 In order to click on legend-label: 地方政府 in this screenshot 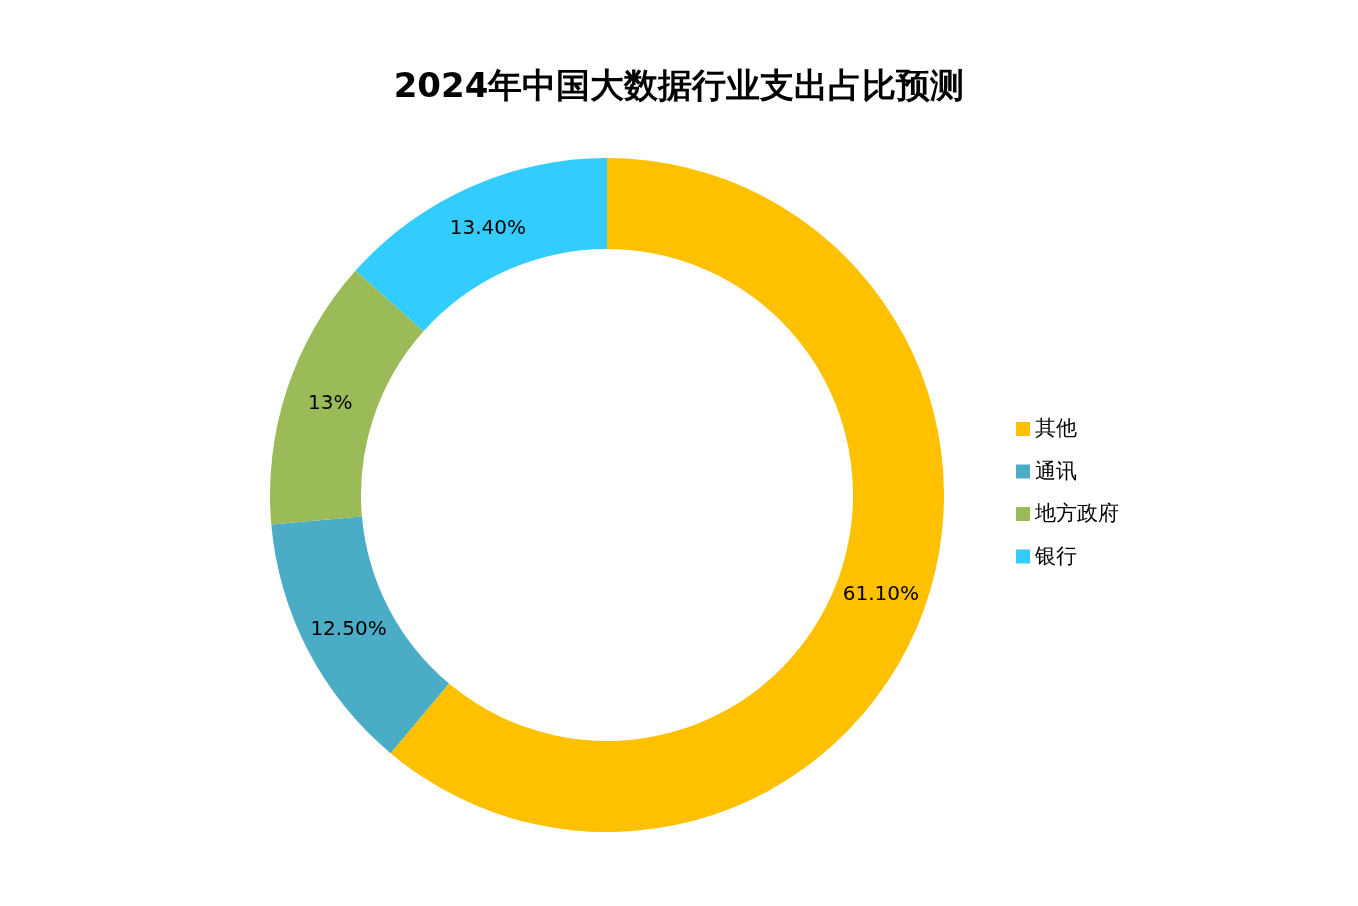, I will do `click(1076, 513)`.